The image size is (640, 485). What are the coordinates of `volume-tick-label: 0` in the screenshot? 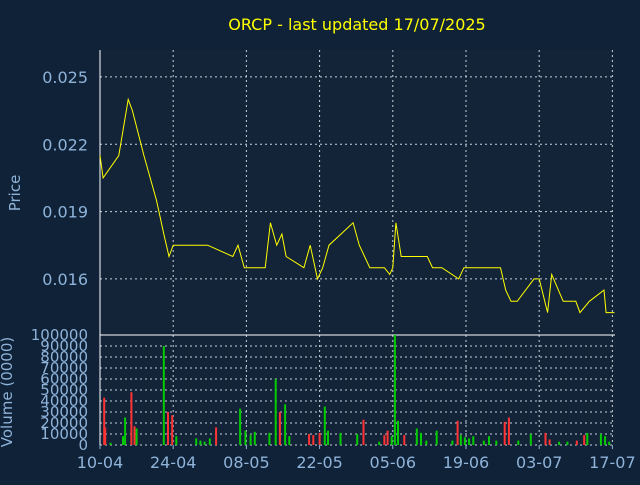 It's located at (83, 445).